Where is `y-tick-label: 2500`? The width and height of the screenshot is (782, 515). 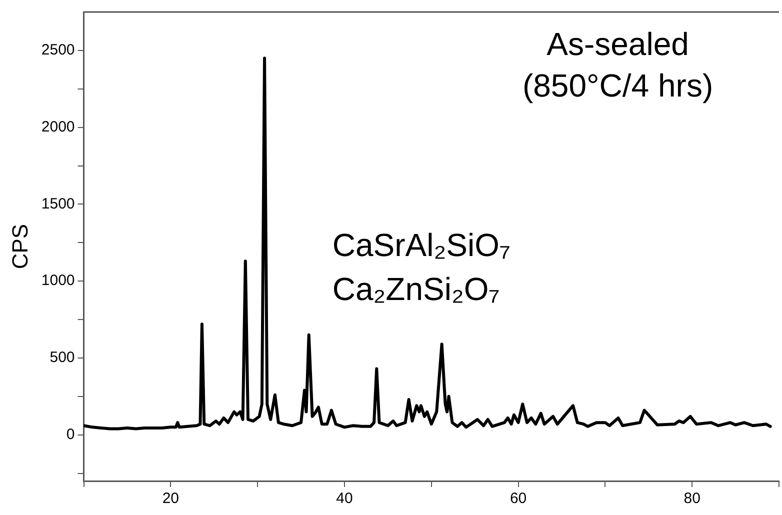
y-tick-label: 2500 is located at coordinates (58, 50).